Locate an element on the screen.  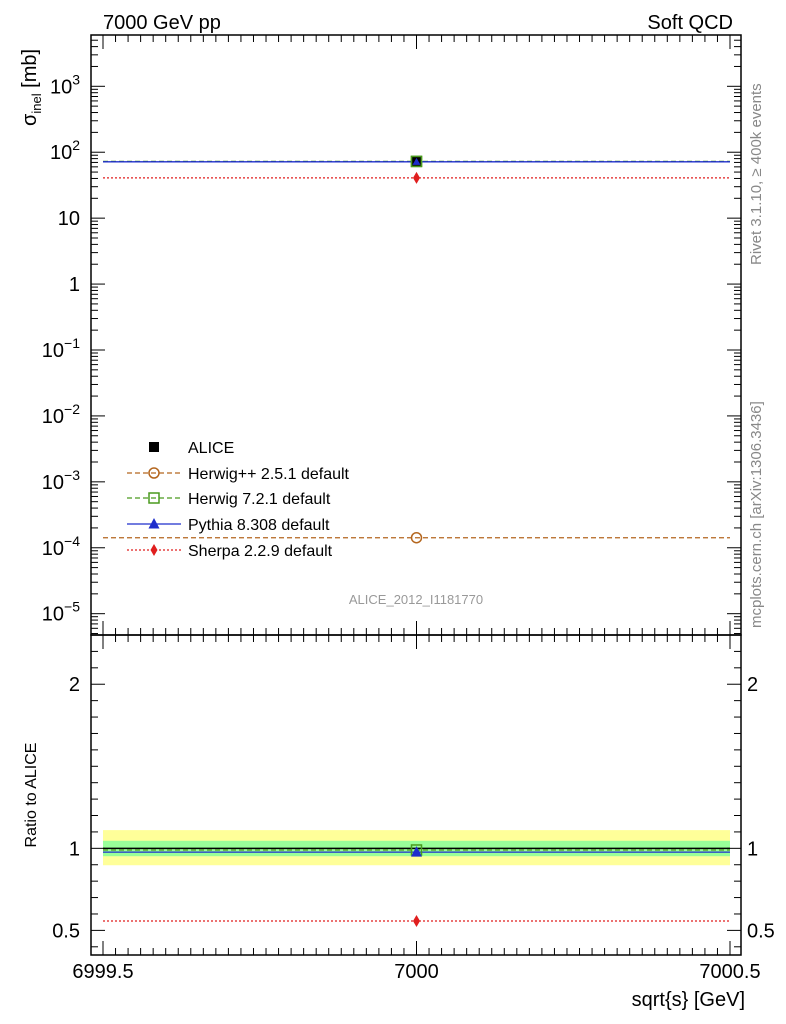
main-y-axis-label: σinel [mb] is located at coordinates (31, 87).